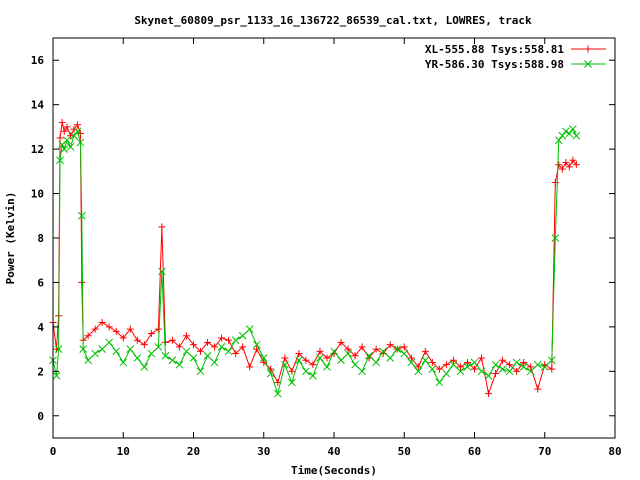  I want to click on y-tick-label: 2, so click(40, 371).